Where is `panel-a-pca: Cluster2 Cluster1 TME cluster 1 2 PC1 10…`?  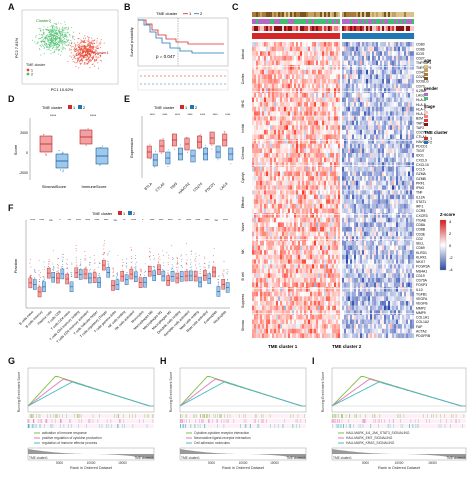
panel-a-pca: Cluster2 Cluster1 TME cluster 1 2 PC1 10… is located at coordinates (67, 51).